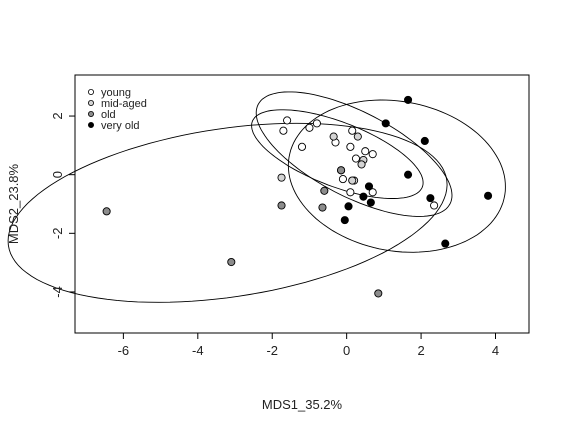 The height and width of the screenshot is (433, 571). What do you see at coordinates (63, 205) in the screenshot?
I see `y-axis: -4 -2 0 2` at bounding box center [63, 205].